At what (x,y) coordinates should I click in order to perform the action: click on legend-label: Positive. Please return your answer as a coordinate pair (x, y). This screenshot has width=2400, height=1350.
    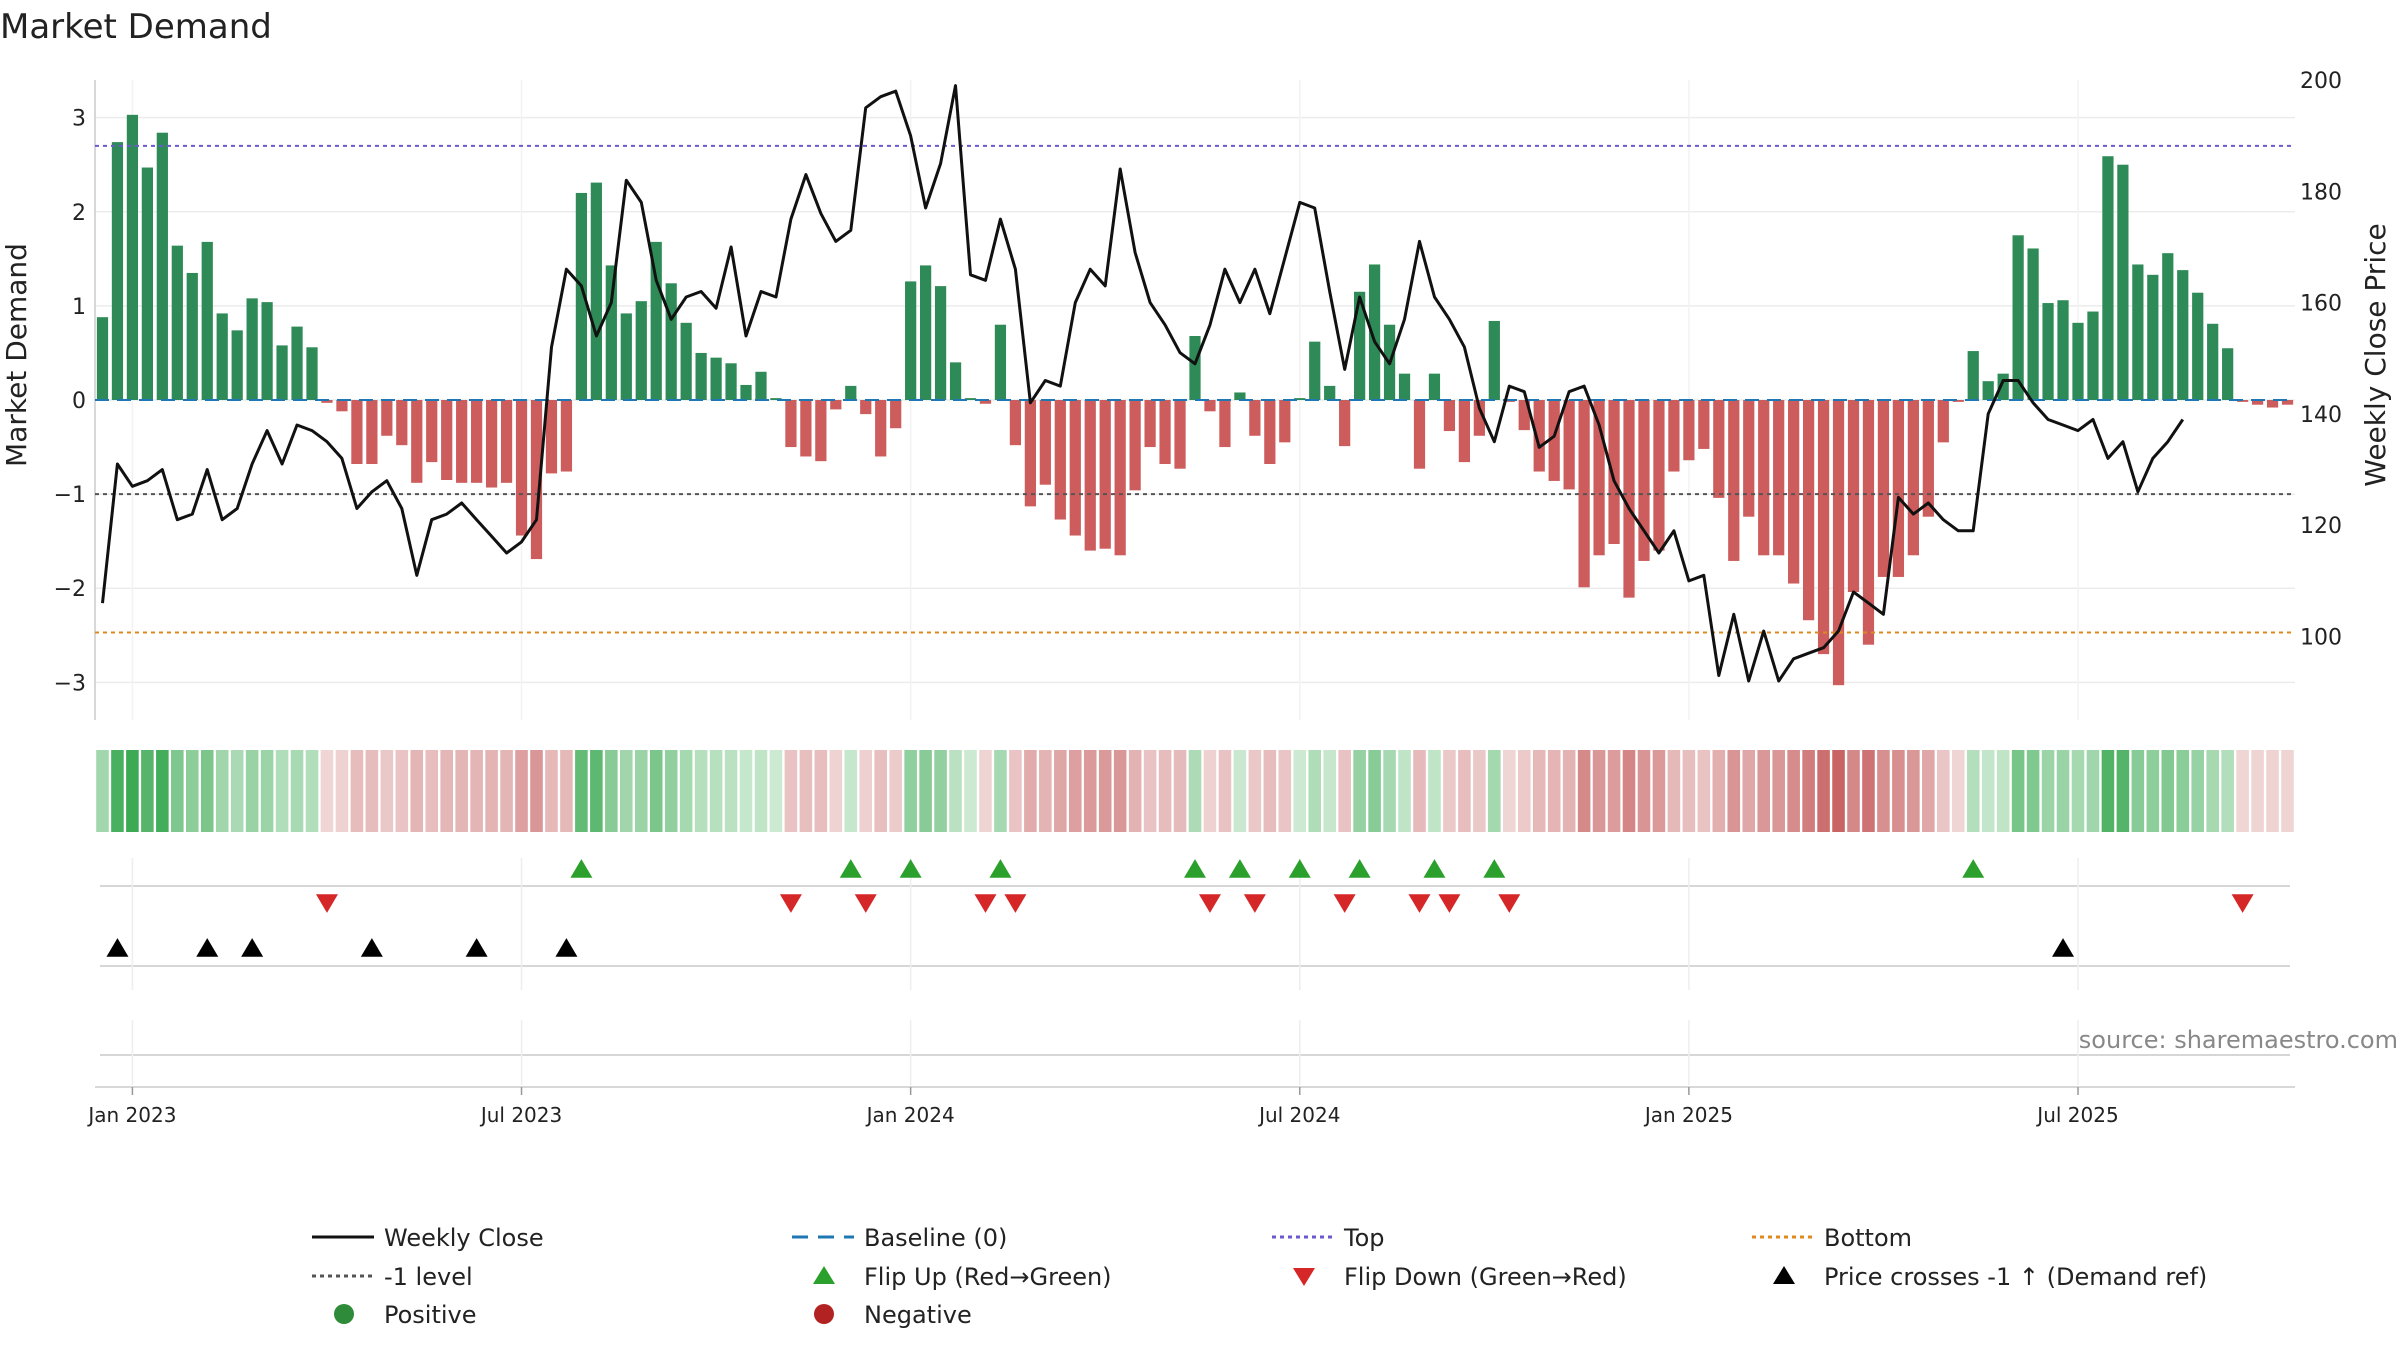
    Looking at the image, I should click on (430, 1315).